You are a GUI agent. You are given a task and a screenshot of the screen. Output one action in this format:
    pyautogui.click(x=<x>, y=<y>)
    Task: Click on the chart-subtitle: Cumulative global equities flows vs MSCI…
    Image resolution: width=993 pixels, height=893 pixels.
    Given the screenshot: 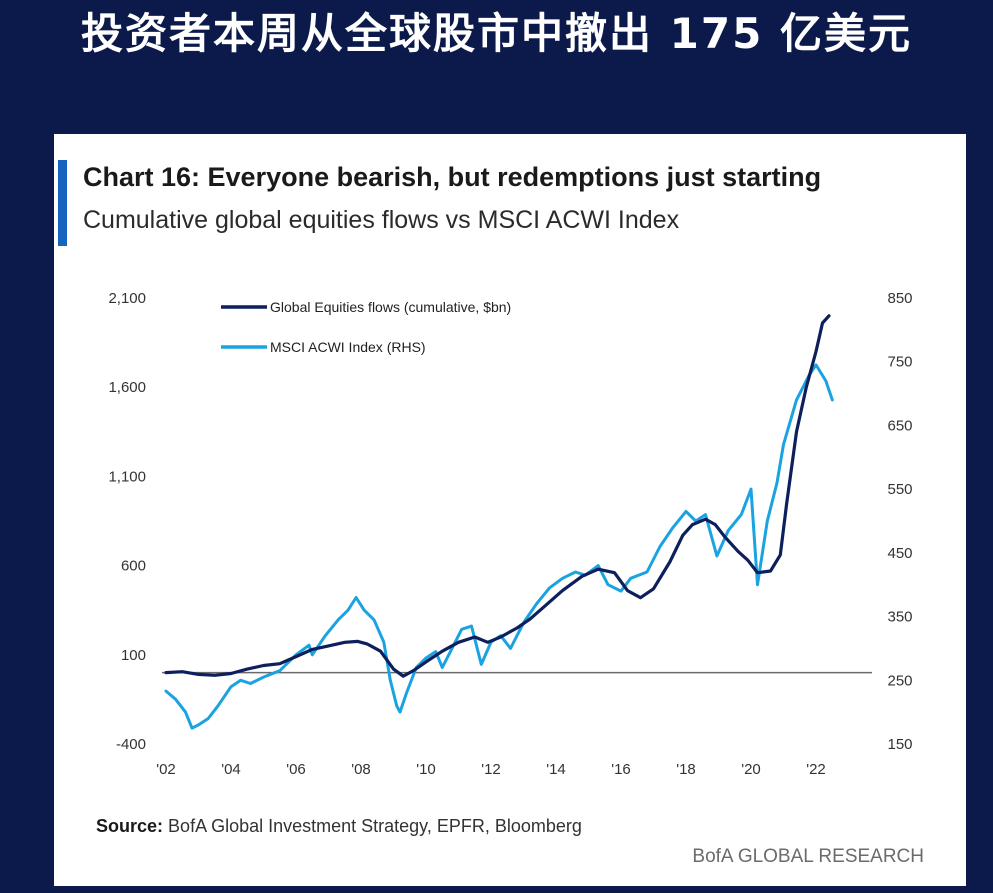 What is the action you would take?
    pyautogui.click(x=381, y=220)
    